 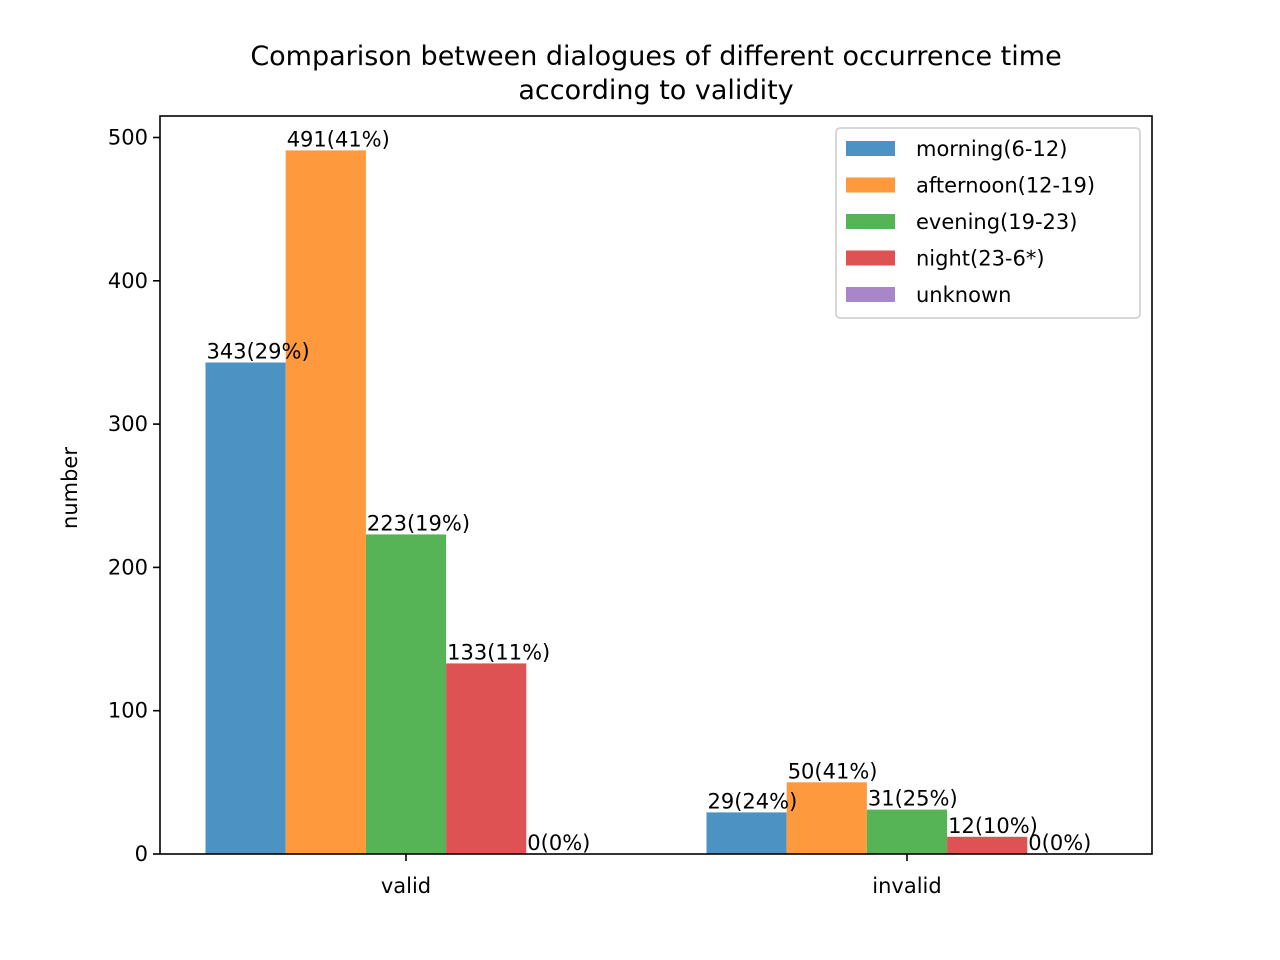 I want to click on y-tick-label-500: 500, so click(x=128, y=137).